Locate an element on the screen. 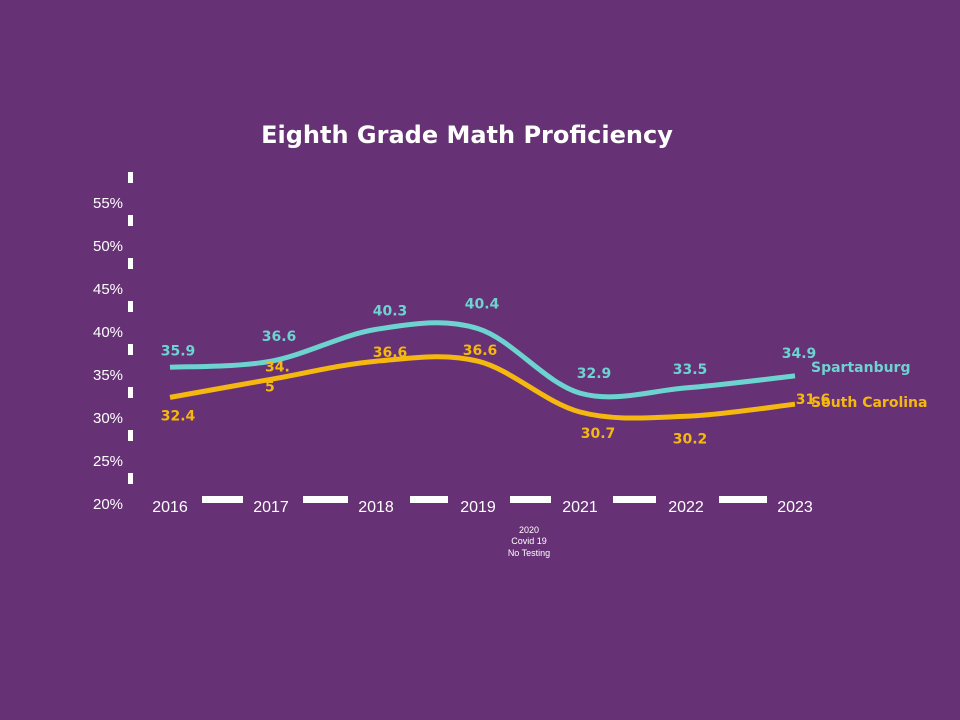  x-tick-label: 2018 is located at coordinates (376, 507).